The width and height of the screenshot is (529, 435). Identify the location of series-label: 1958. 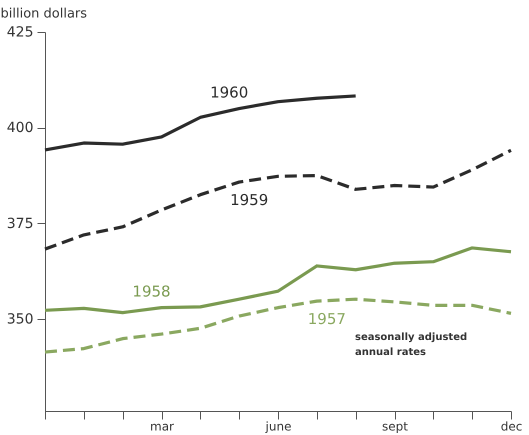
(151, 291).